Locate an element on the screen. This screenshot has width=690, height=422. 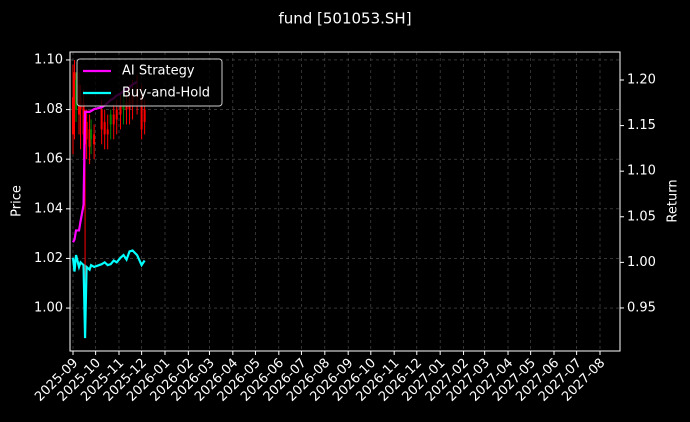
legend-label: AI Strategy is located at coordinates (158, 71).